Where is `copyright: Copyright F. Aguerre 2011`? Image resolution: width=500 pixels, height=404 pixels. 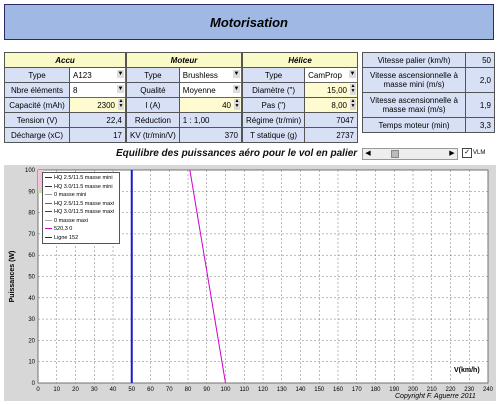 copyright: Copyright F. Aguerre 2011 is located at coordinates (435, 396).